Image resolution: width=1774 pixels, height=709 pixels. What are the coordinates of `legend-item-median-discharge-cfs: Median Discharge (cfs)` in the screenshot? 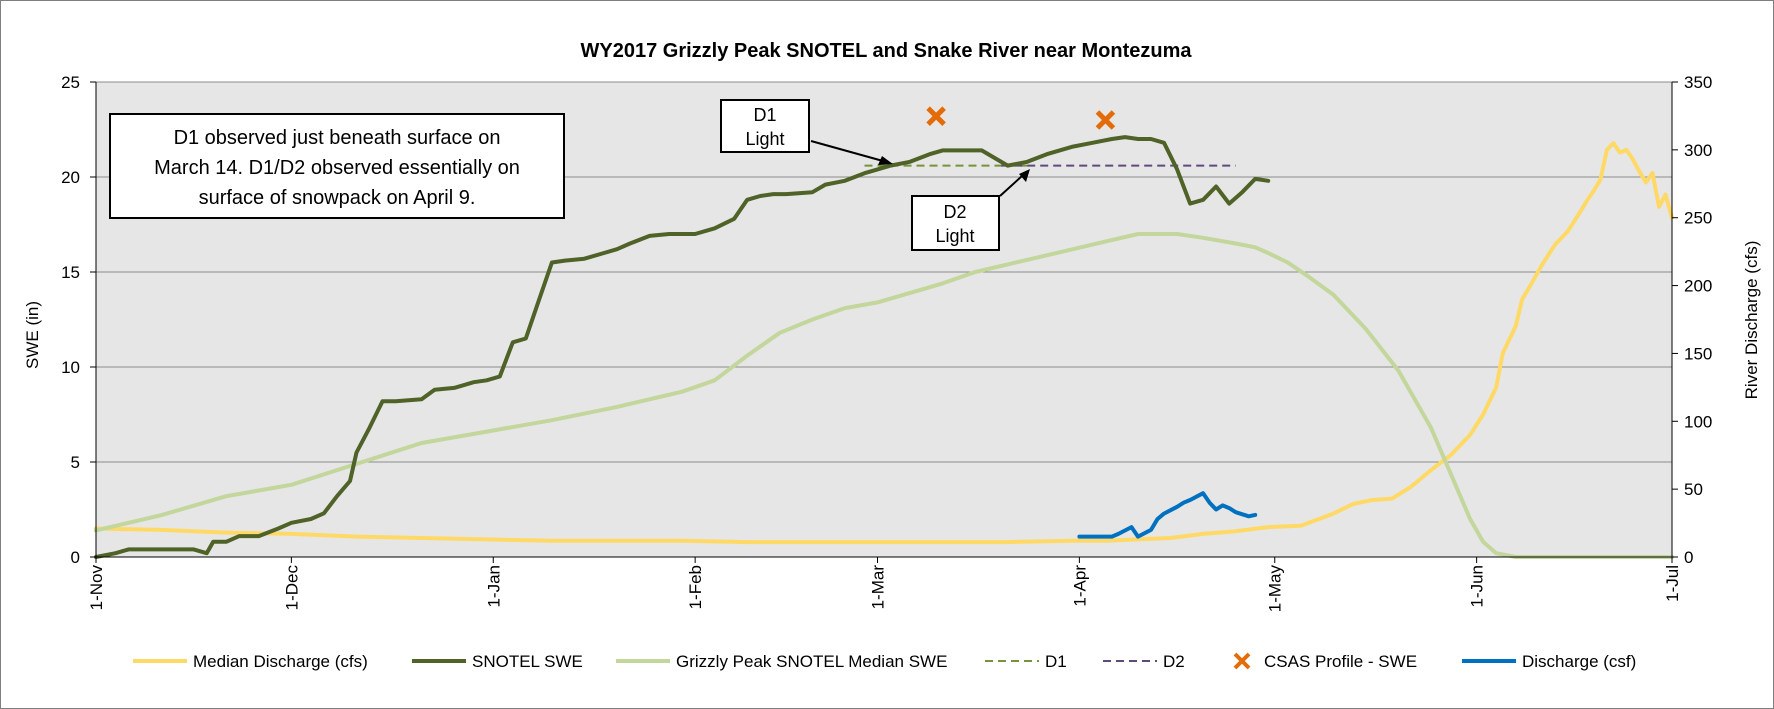 It's located at (250, 661).